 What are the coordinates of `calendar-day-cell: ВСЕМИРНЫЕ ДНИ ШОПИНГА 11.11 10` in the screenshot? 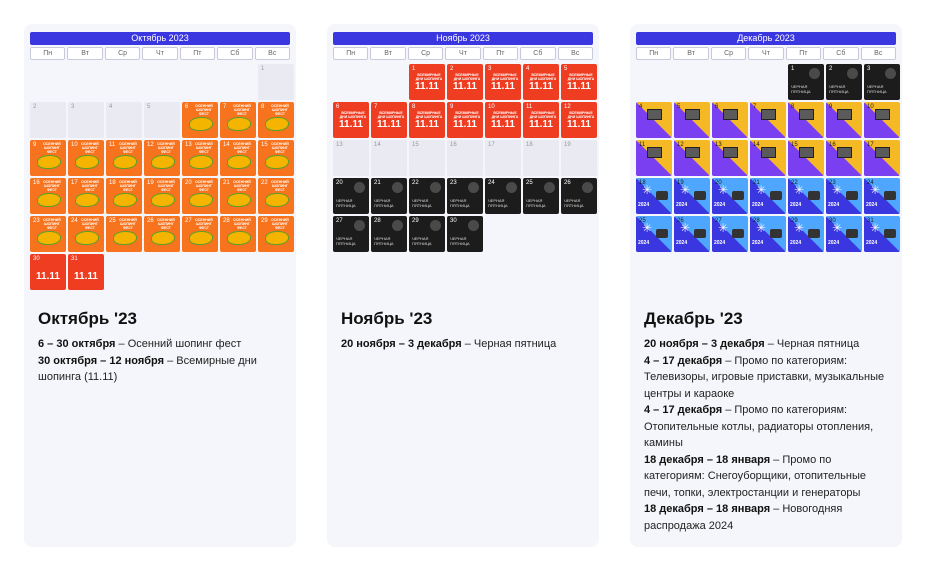 It's located at (503, 120).